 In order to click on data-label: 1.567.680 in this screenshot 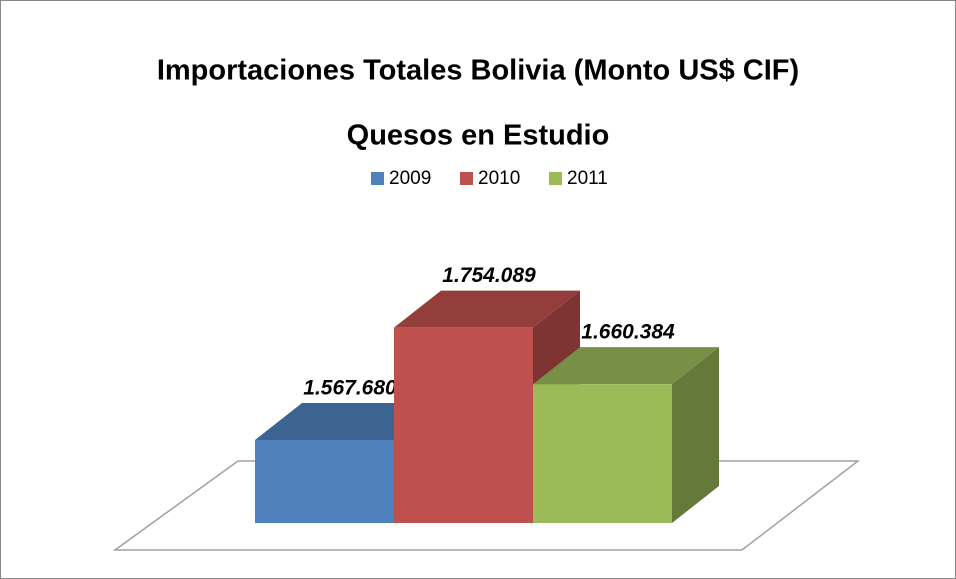, I will do `click(350, 388)`.